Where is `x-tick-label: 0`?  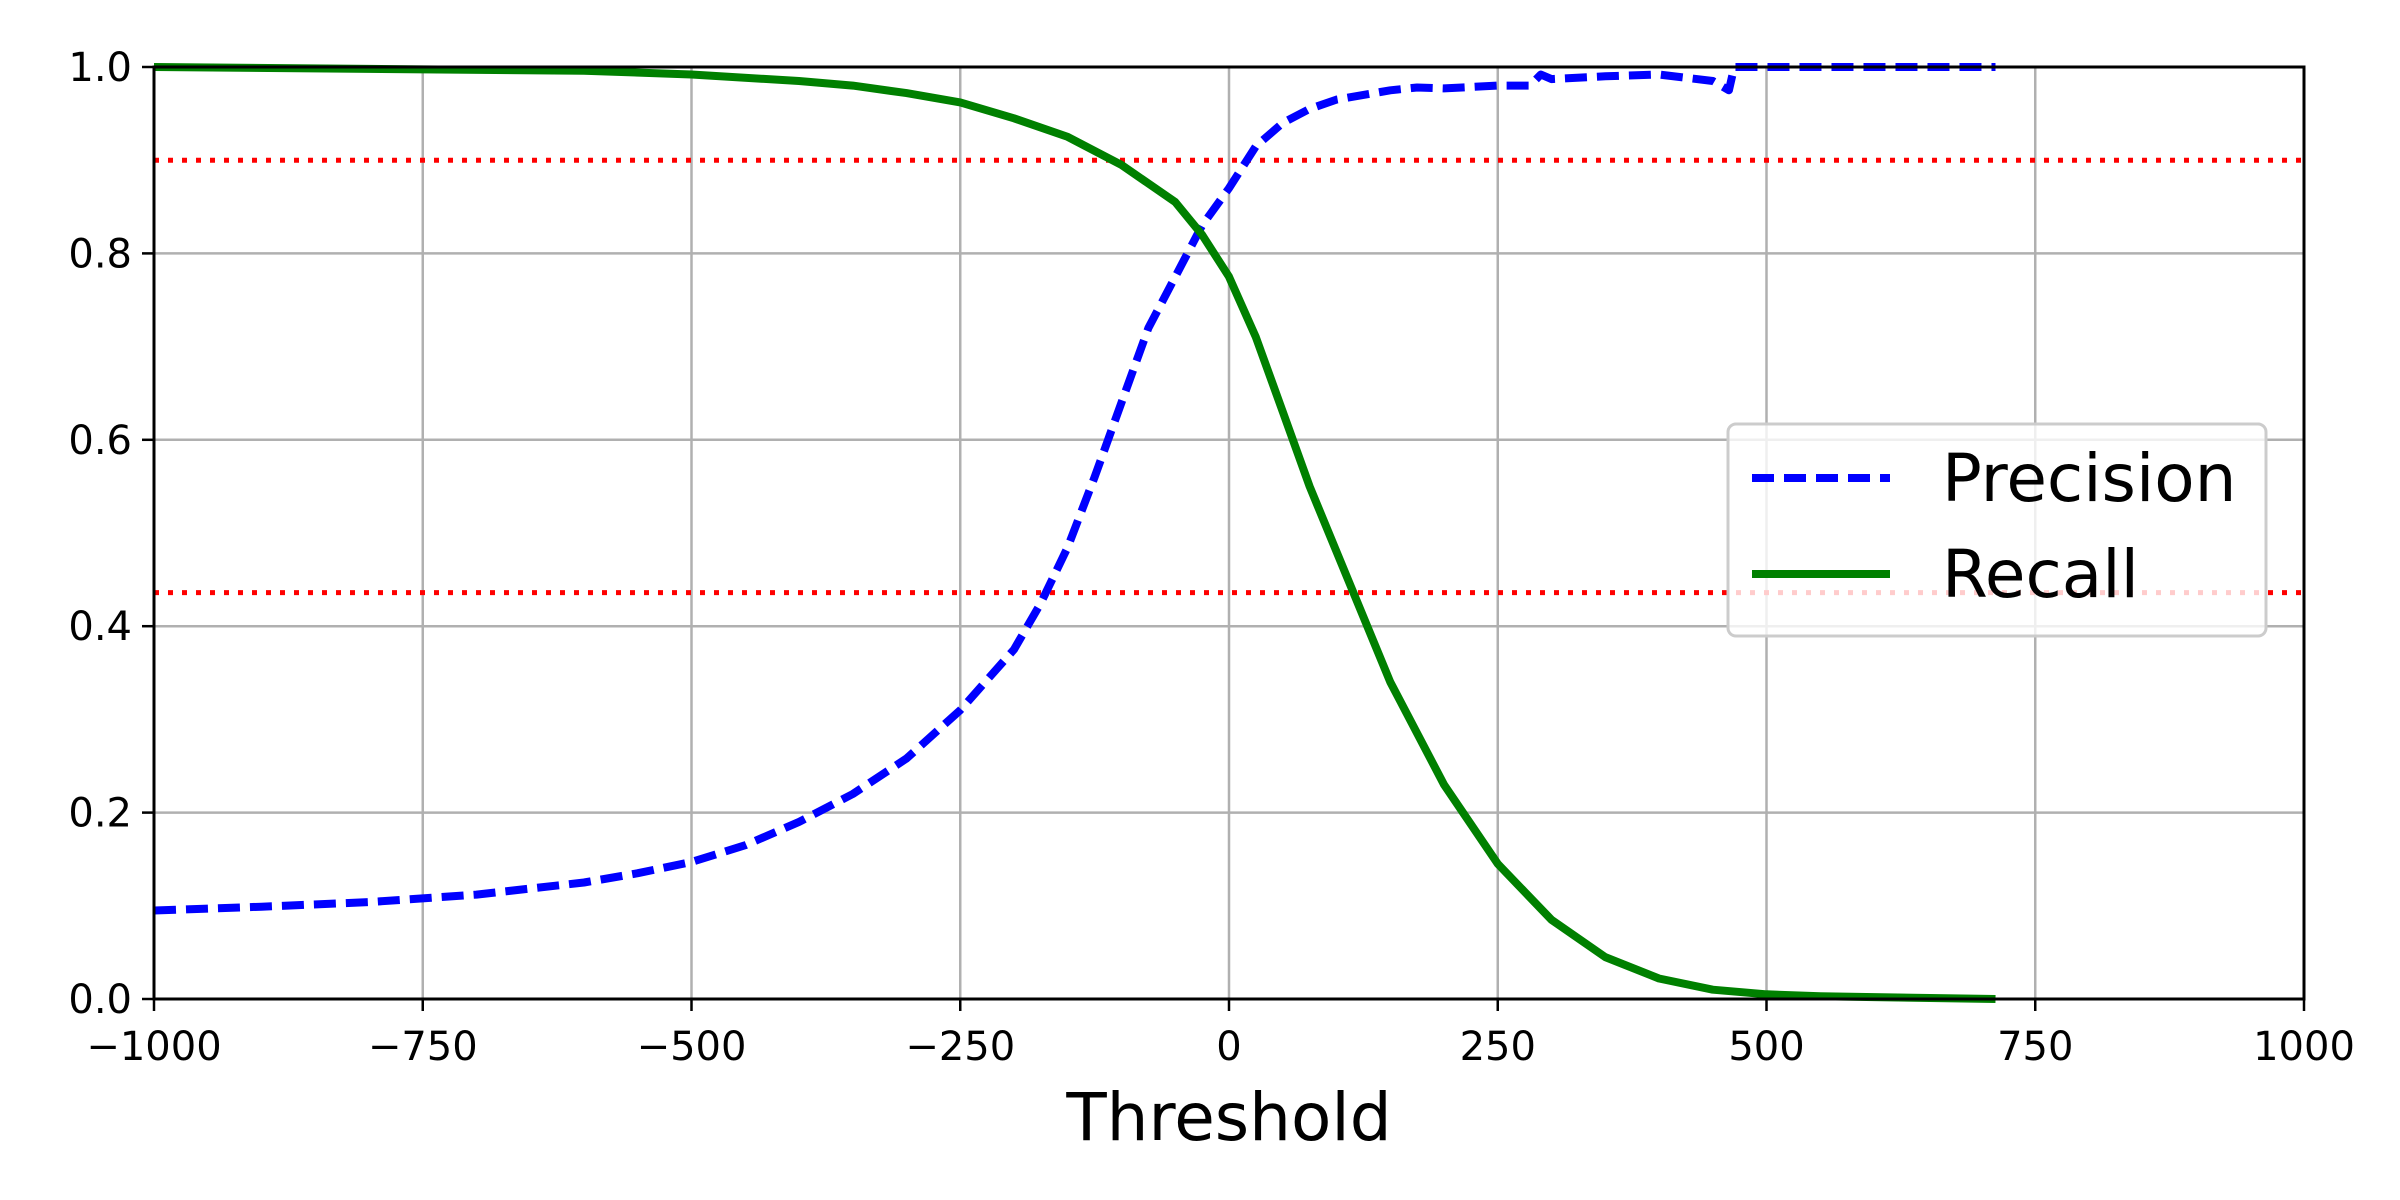
x-tick-label: 0 is located at coordinates (1228, 1047).